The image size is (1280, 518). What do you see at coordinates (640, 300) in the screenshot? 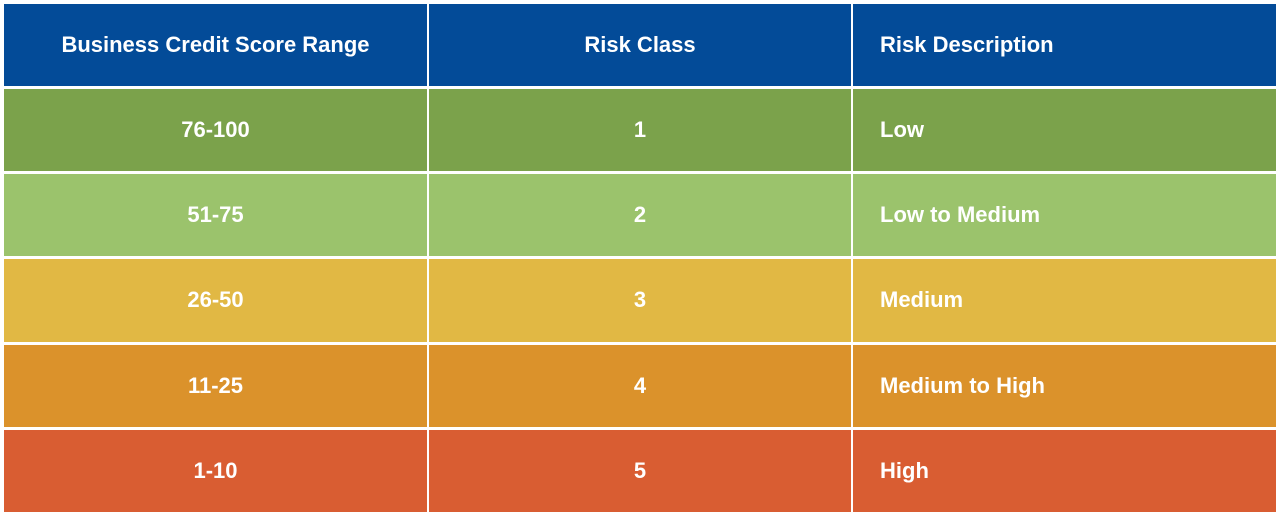
I see `table-cell: 3` at bounding box center [640, 300].